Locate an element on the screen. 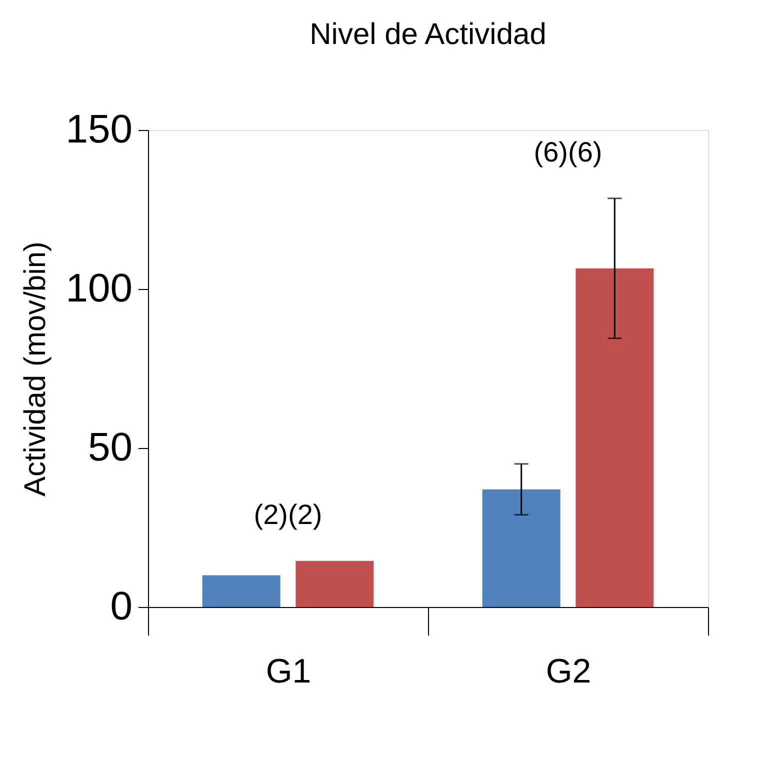  chart-title: Nivel de Actividad is located at coordinates (428, 34).